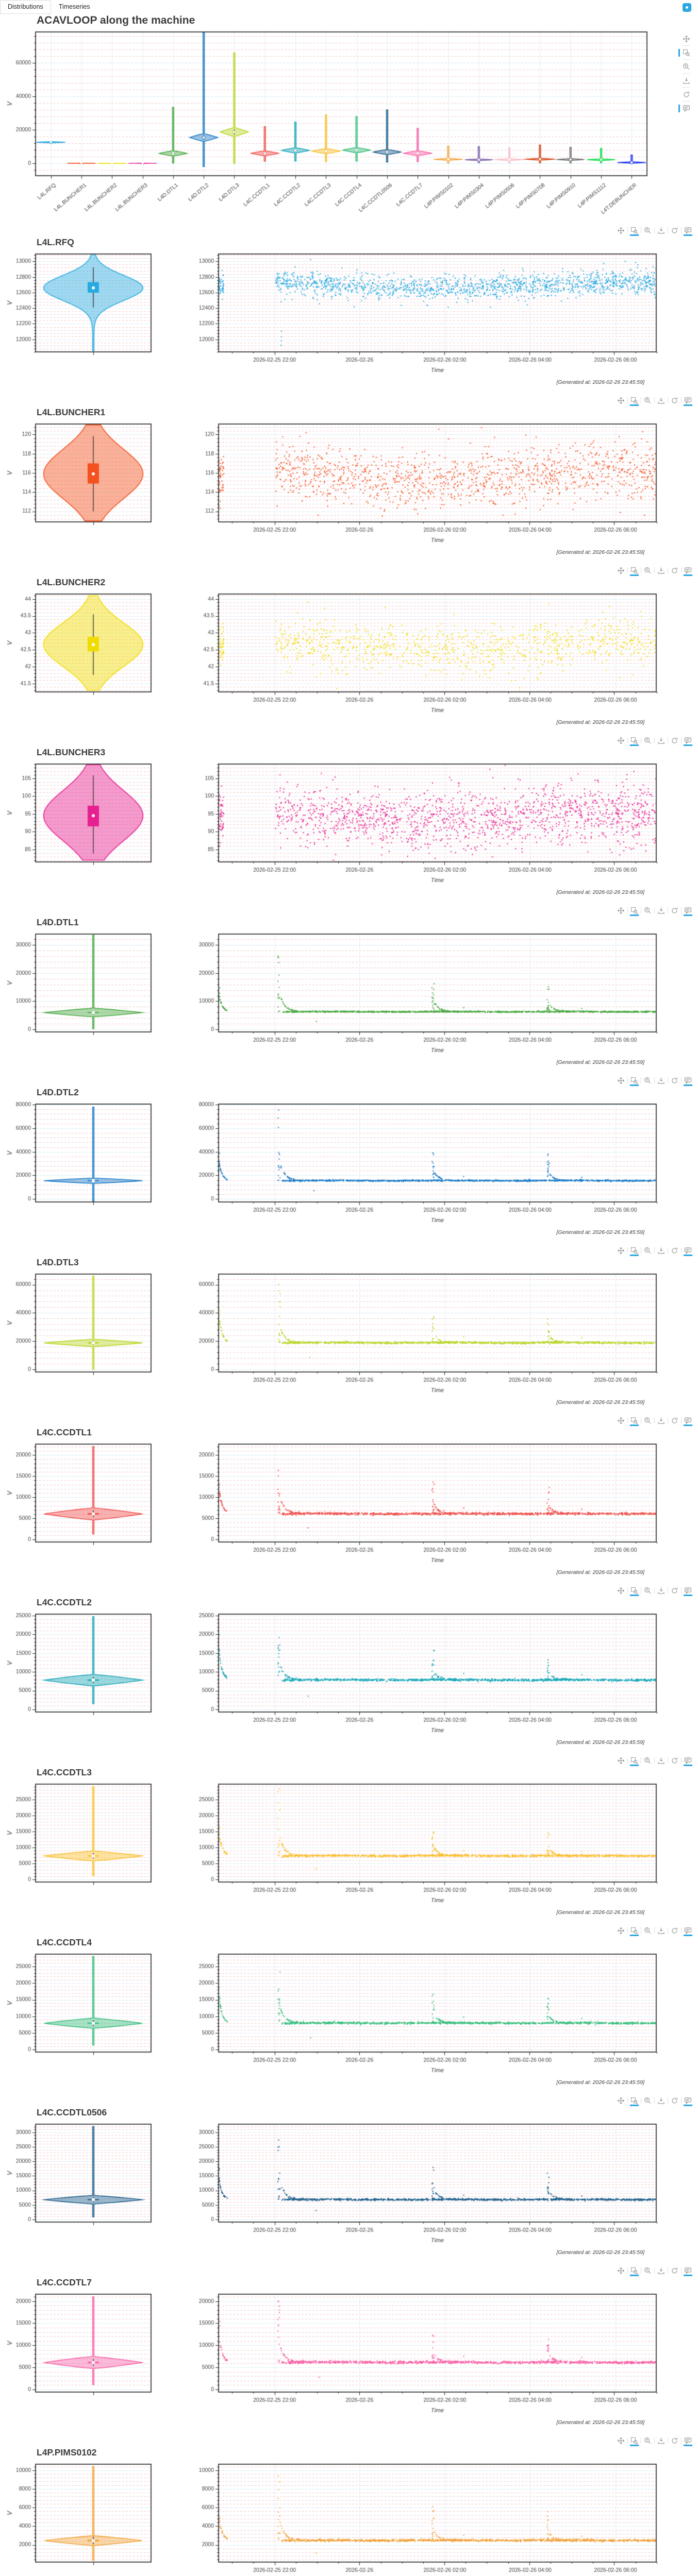 Image resolution: width=698 pixels, height=2576 pixels. I want to click on violin-chart-l4c-ccdtl4, so click(77, 2005).